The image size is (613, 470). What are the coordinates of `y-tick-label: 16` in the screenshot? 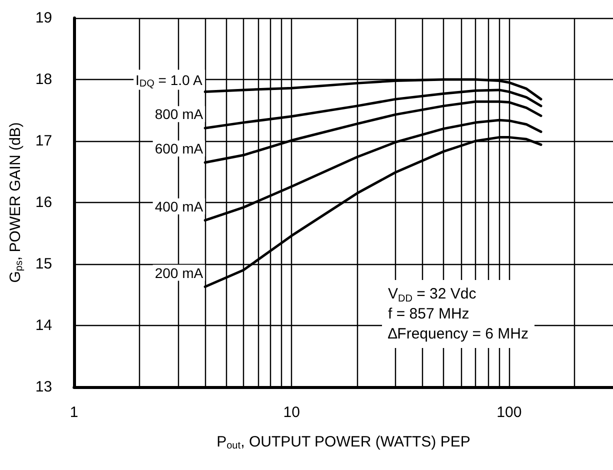 It's located at (43, 202).